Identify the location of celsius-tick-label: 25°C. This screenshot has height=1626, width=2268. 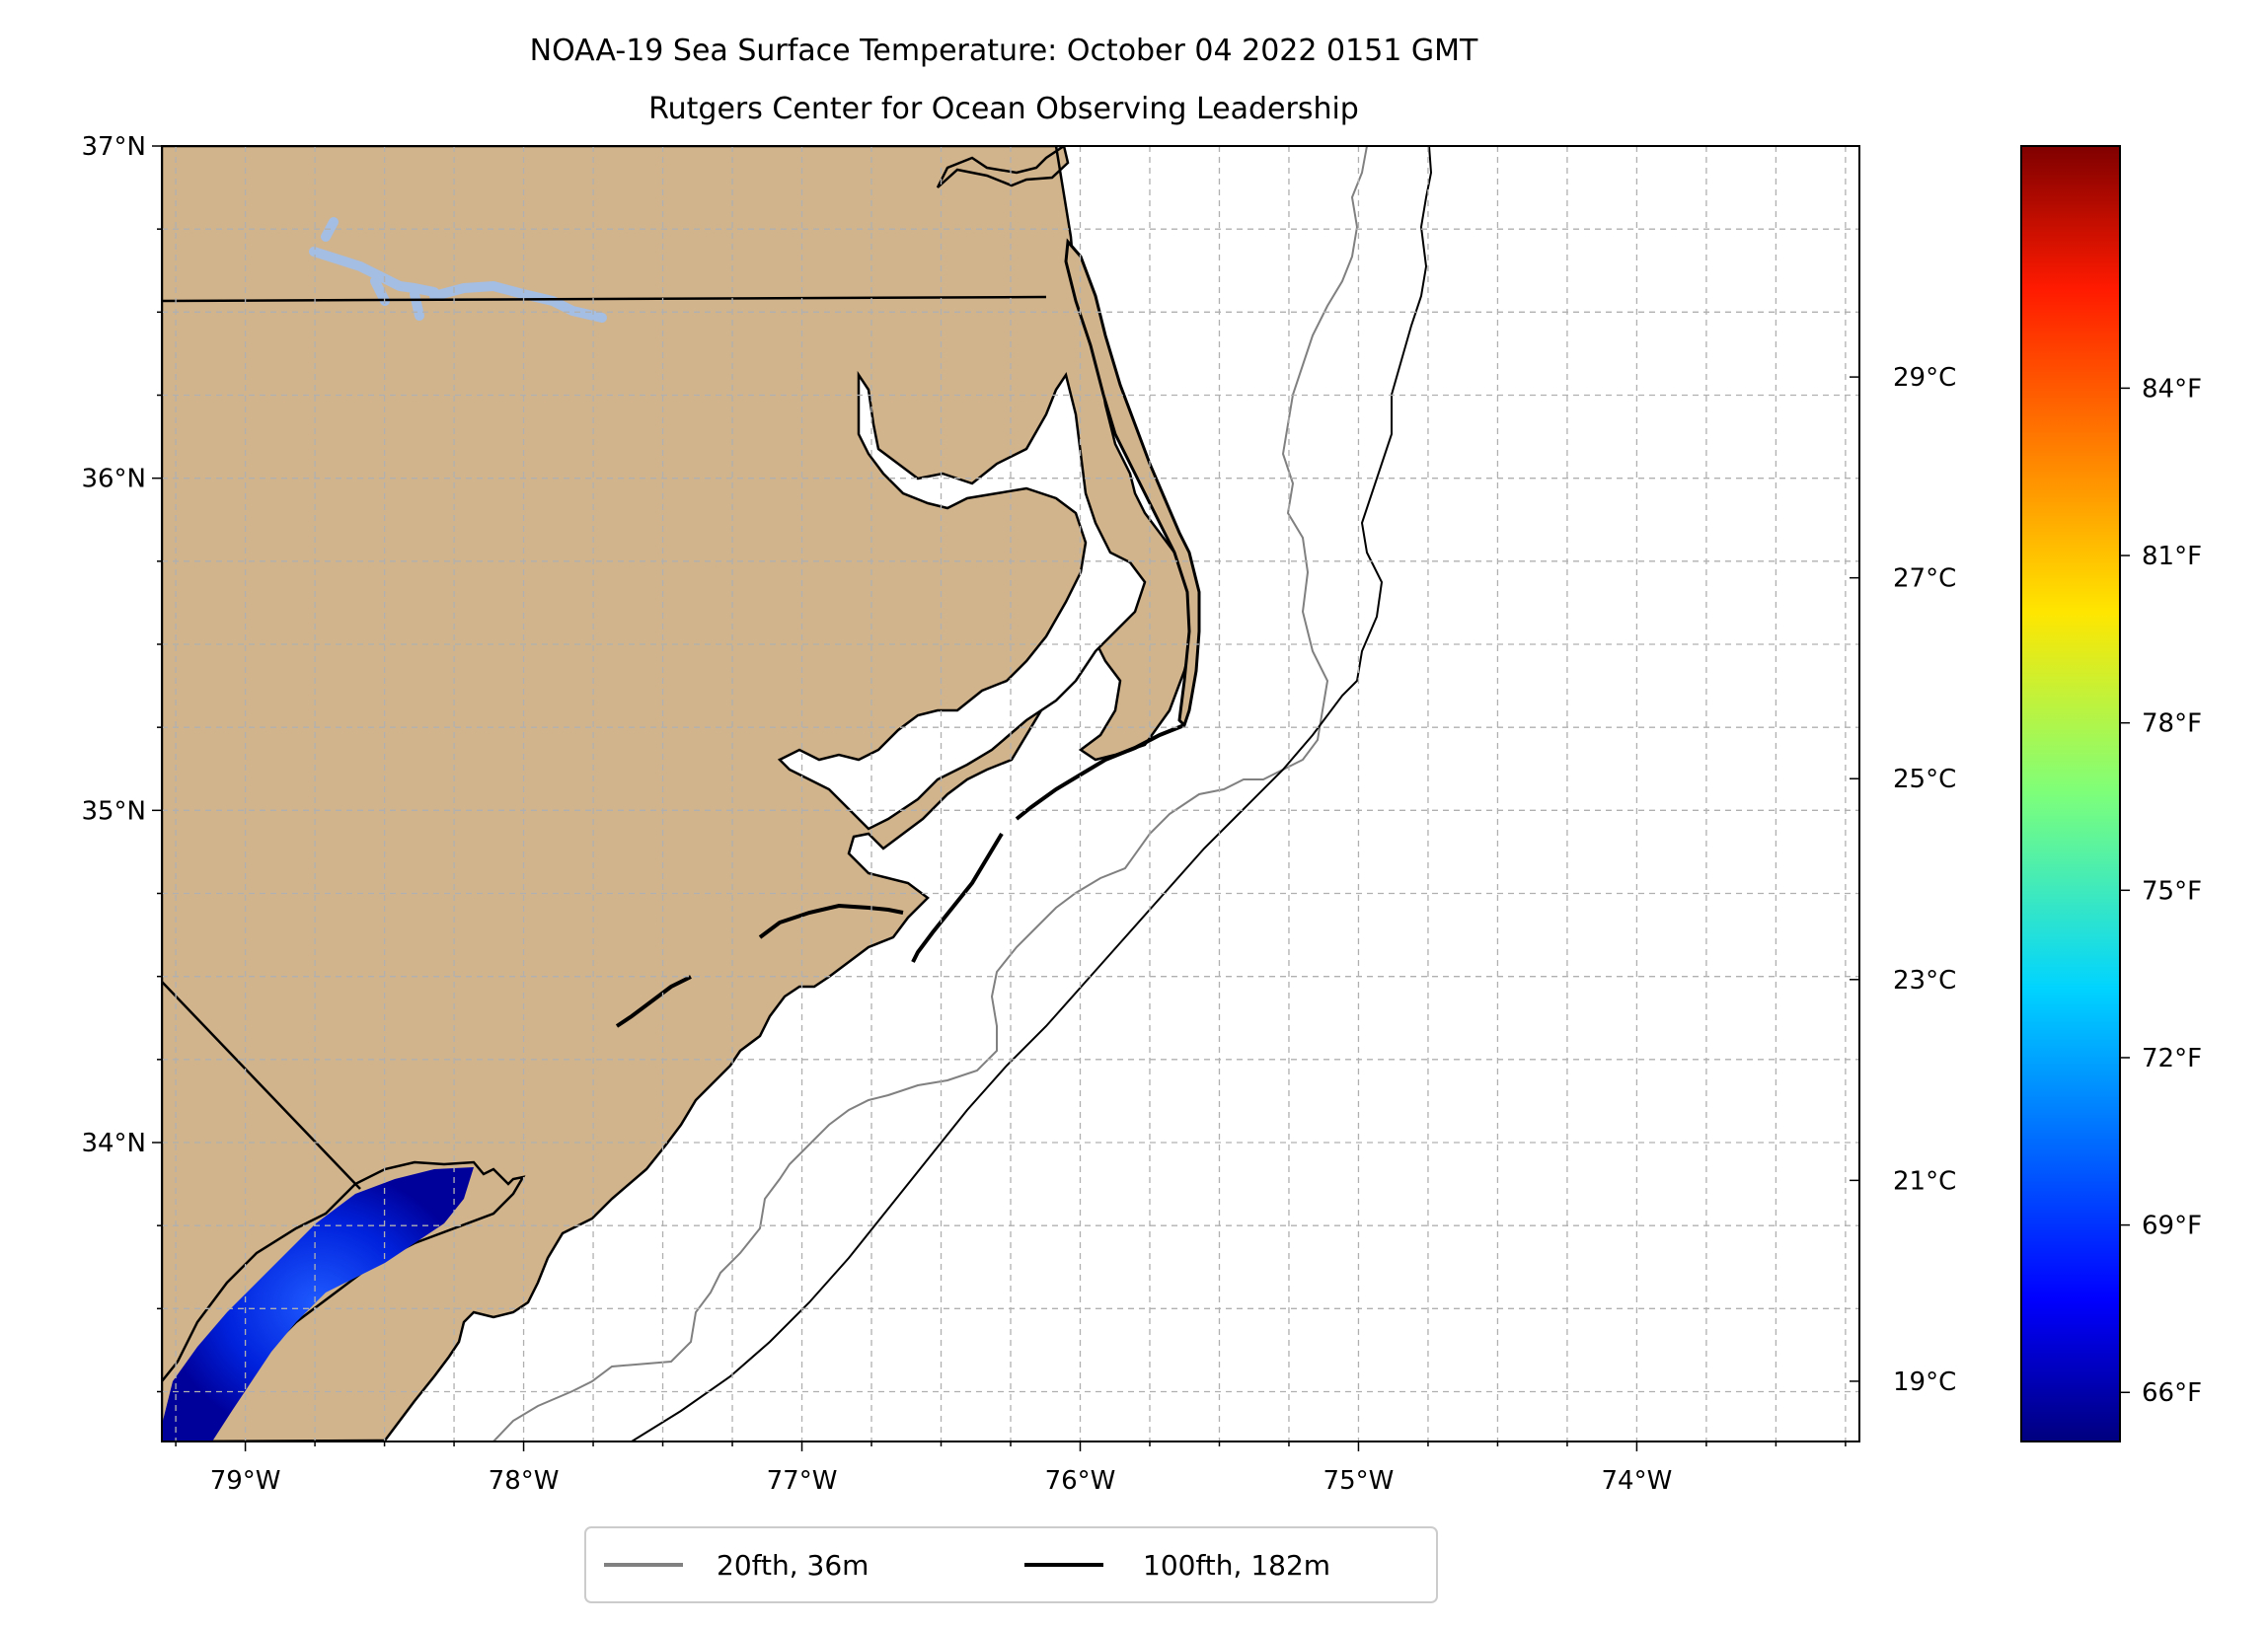
(1924, 779).